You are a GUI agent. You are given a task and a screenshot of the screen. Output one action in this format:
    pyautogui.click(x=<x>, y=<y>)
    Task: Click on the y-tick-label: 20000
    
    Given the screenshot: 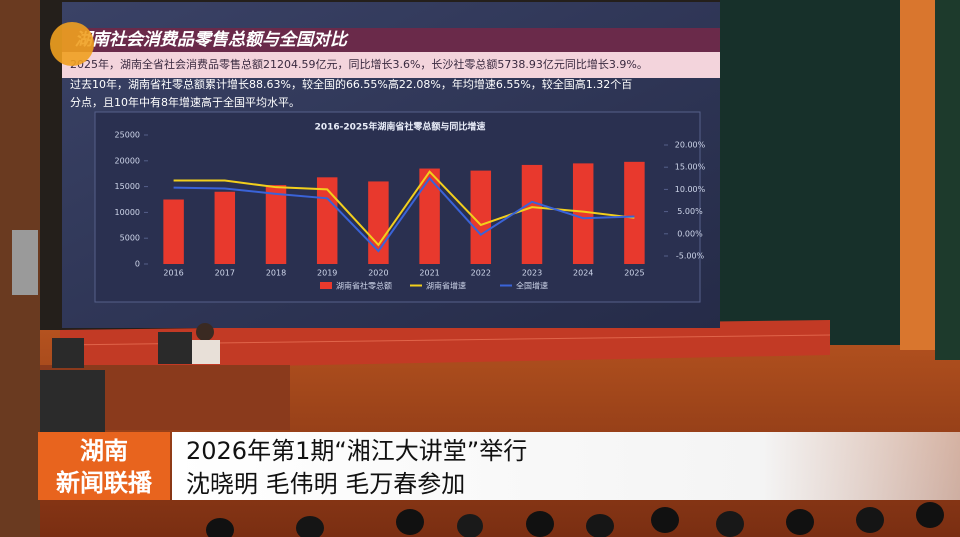 What is the action you would take?
    pyautogui.click(x=127, y=160)
    